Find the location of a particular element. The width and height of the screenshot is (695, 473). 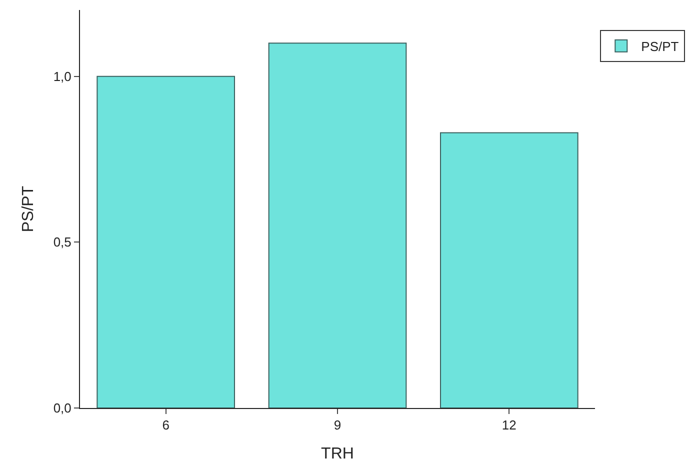

x-axis-title: TRH is located at coordinates (337, 453).